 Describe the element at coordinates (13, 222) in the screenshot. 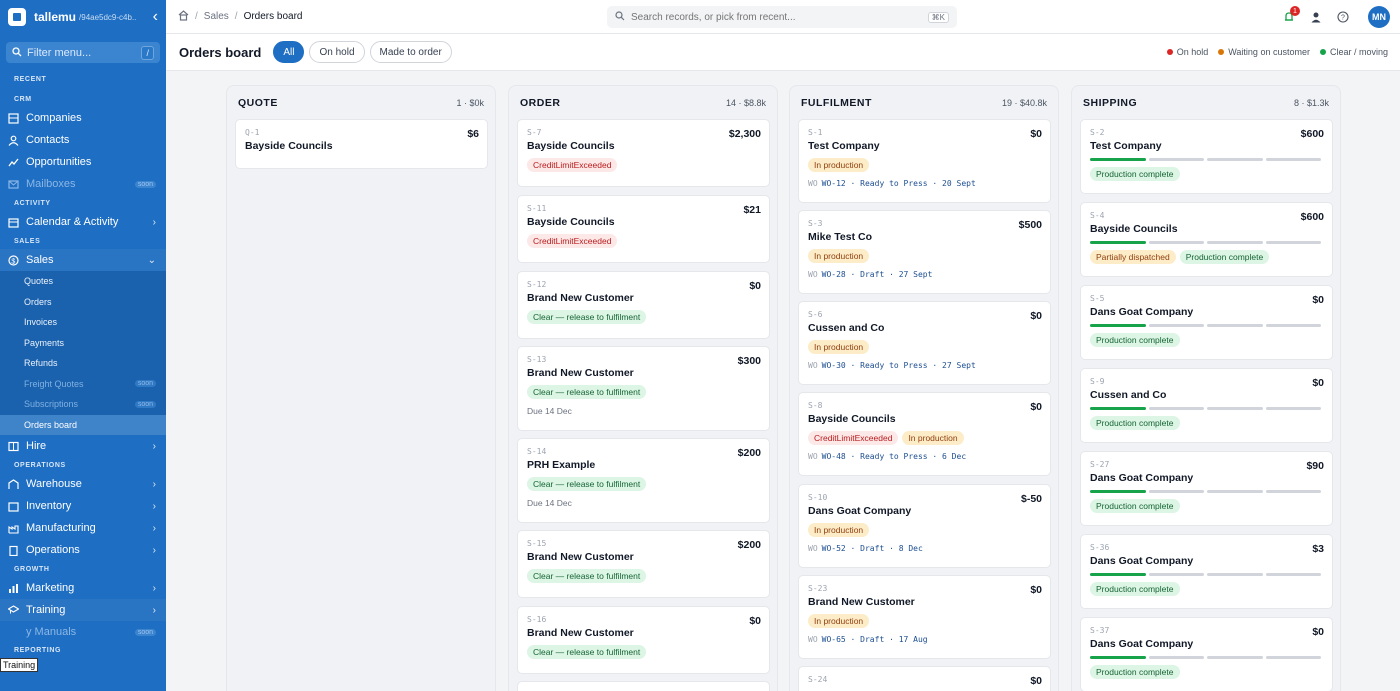

I see `calendar-icon` at that location.